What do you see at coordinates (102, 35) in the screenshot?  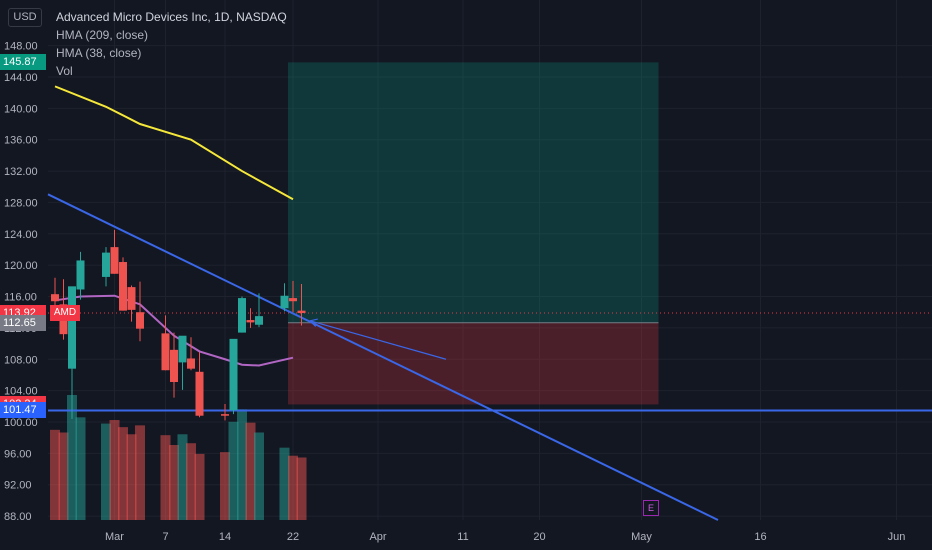 I see `indicator-hma-209: HMA (209, close)` at bounding box center [102, 35].